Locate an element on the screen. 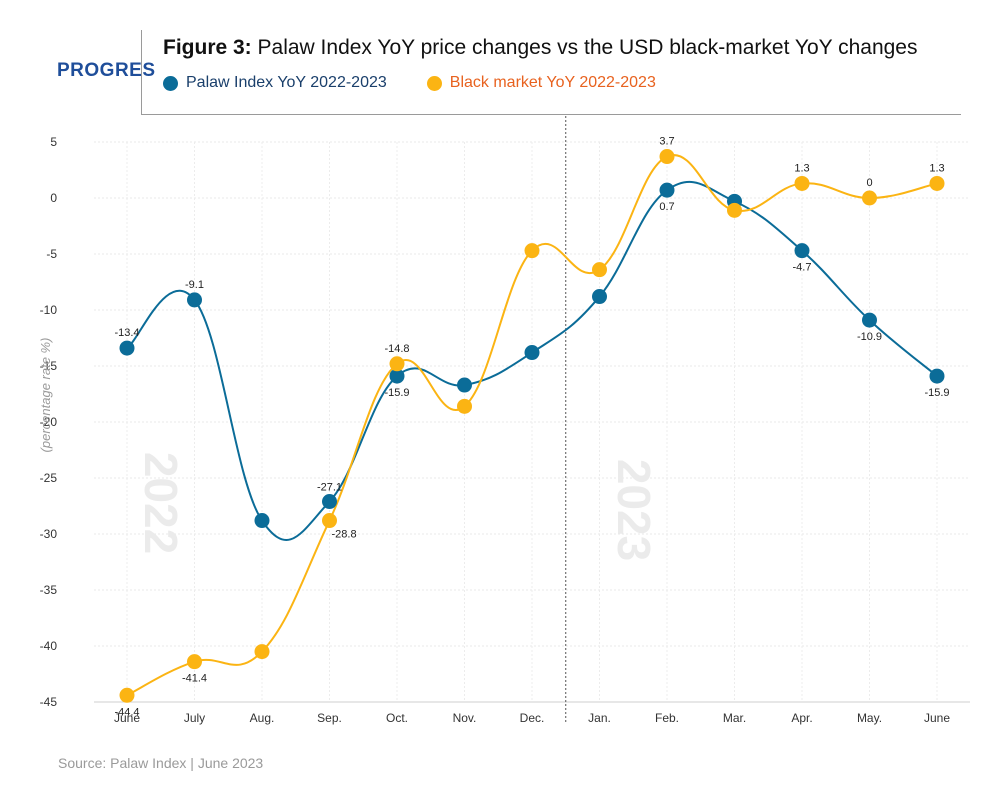  x-tick-label: Dec. is located at coordinates (532, 718).